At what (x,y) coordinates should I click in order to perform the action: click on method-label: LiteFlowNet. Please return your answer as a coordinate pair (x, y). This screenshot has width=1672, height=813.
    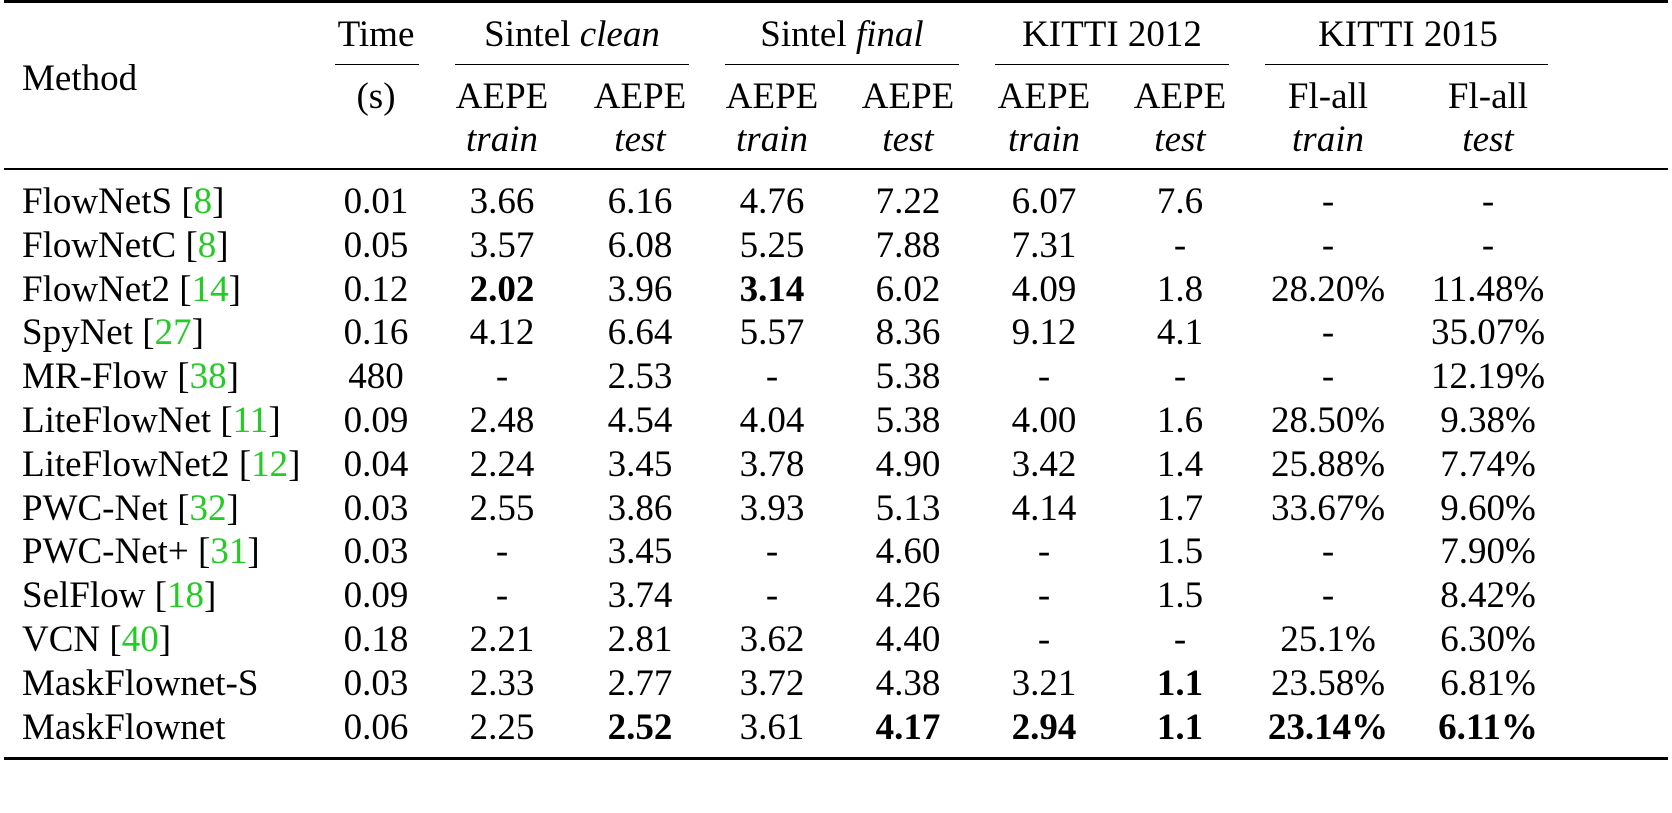
    Looking at the image, I should click on (121, 420).